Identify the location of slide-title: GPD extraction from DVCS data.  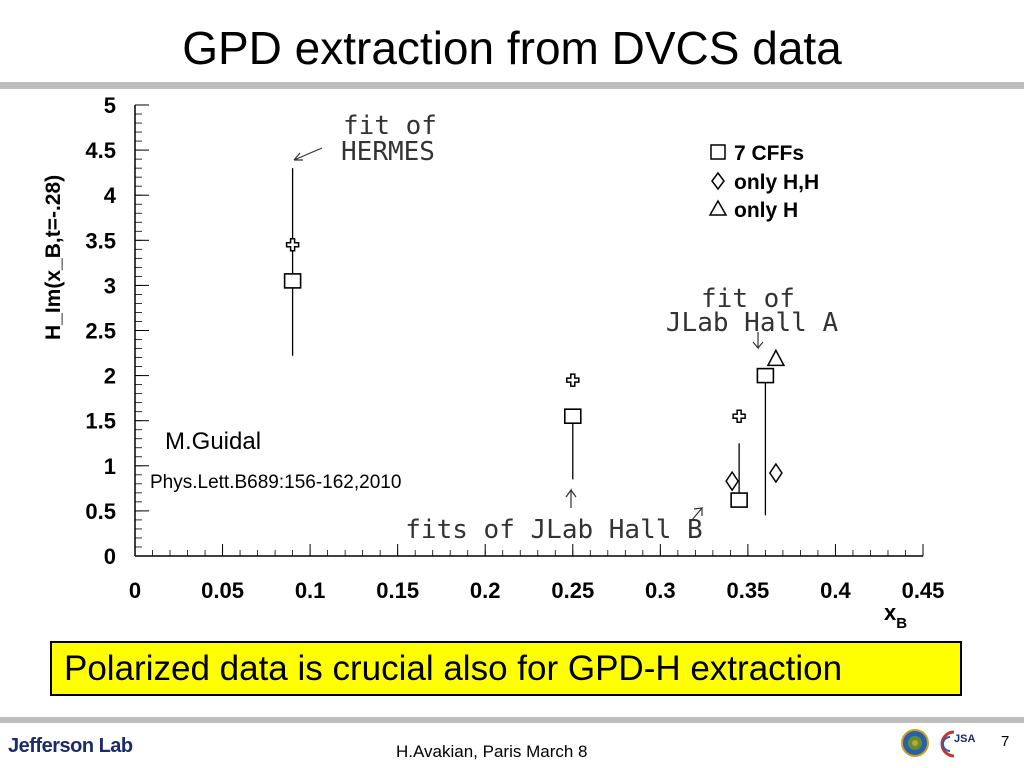
(512, 48).